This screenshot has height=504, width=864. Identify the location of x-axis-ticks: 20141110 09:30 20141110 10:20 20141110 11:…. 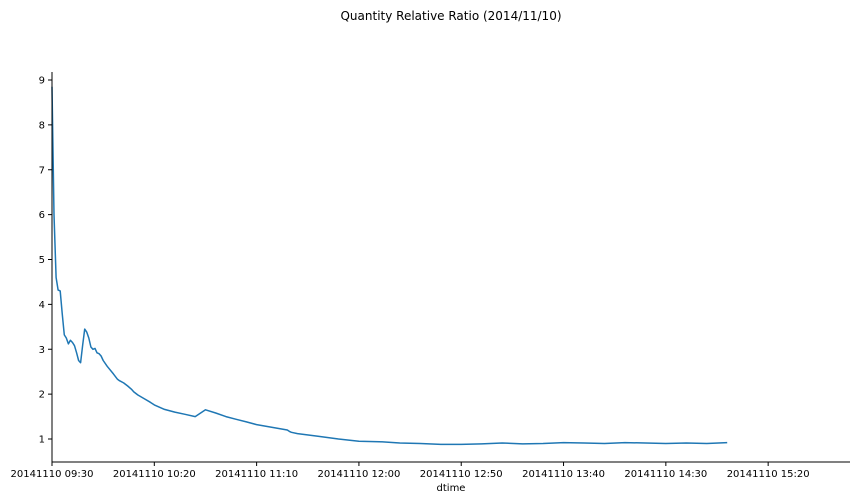
(410, 471).